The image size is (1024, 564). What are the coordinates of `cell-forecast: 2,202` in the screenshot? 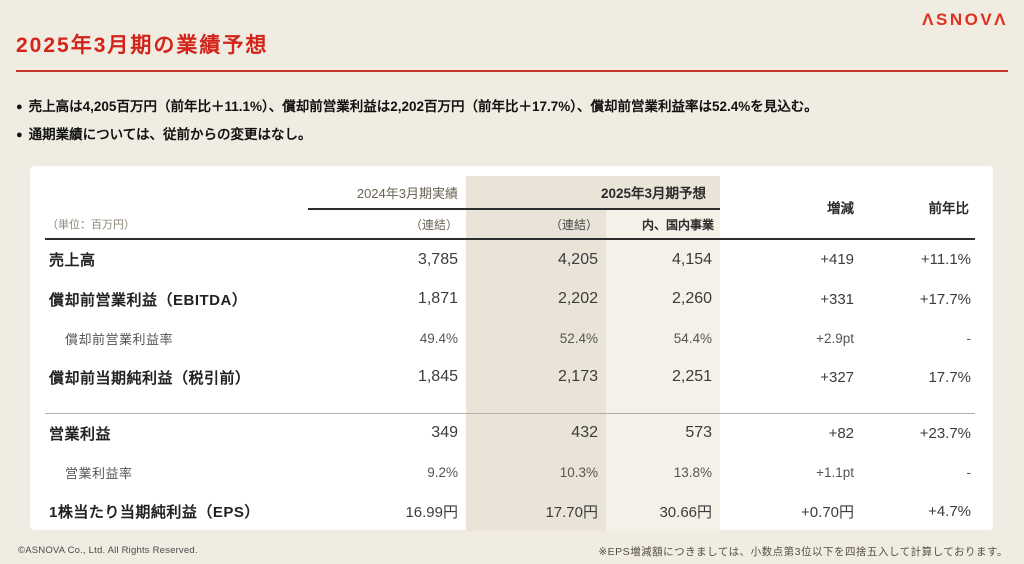 It's located at (536, 299).